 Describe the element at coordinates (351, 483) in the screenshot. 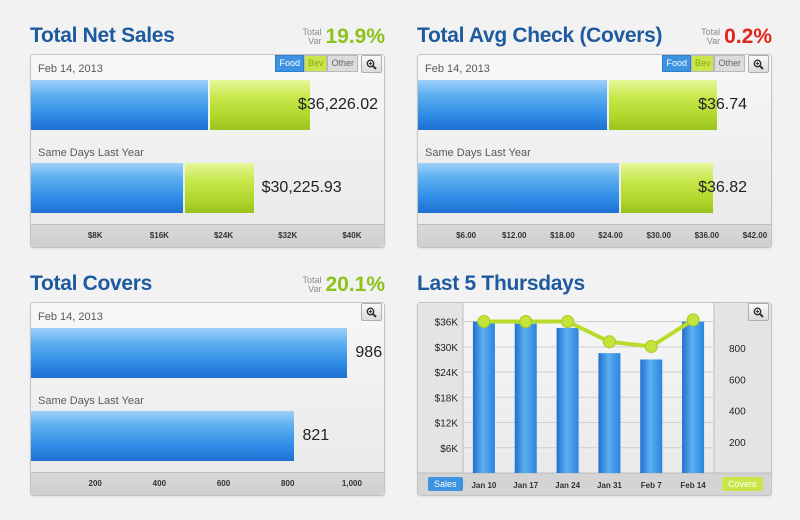

I see `x-tick-label: 1,000` at that location.